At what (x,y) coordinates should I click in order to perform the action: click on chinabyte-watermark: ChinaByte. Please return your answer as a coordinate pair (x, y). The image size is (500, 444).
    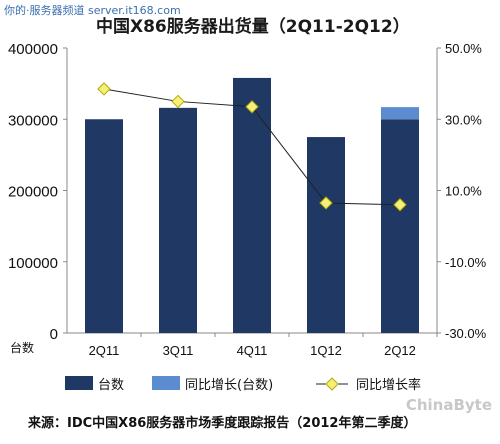
    Looking at the image, I should click on (448, 405).